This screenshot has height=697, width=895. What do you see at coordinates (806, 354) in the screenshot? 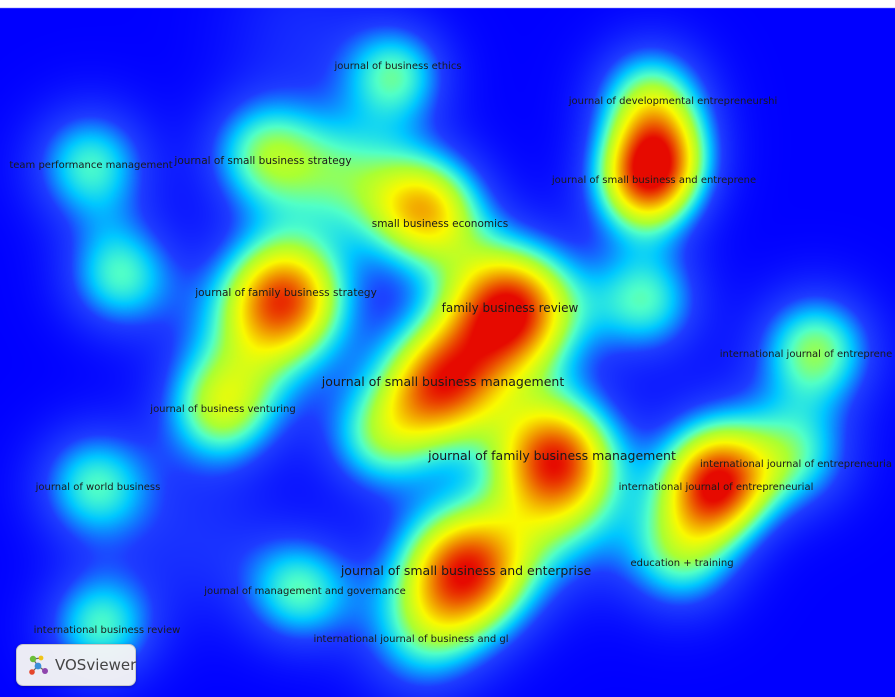
I see `label-international-journal-of-entrepreneurship-a: international journal of entreprene` at bounding box center [806, 354].